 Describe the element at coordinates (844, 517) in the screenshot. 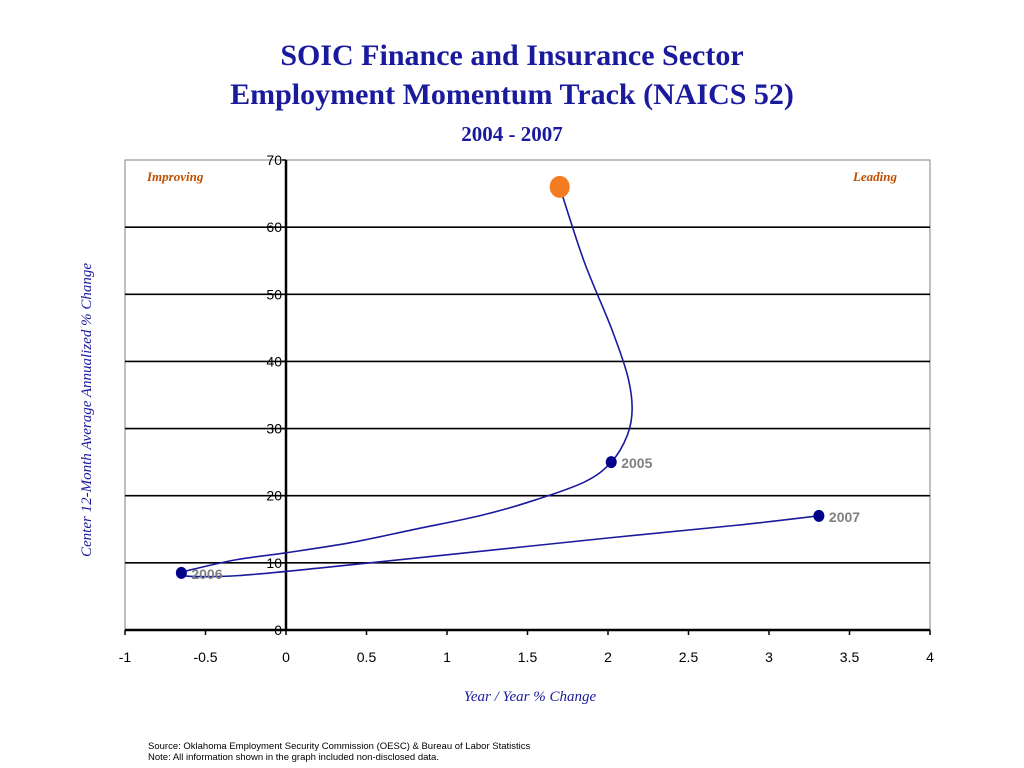

I see `point-label-2007: 2007` at that location.